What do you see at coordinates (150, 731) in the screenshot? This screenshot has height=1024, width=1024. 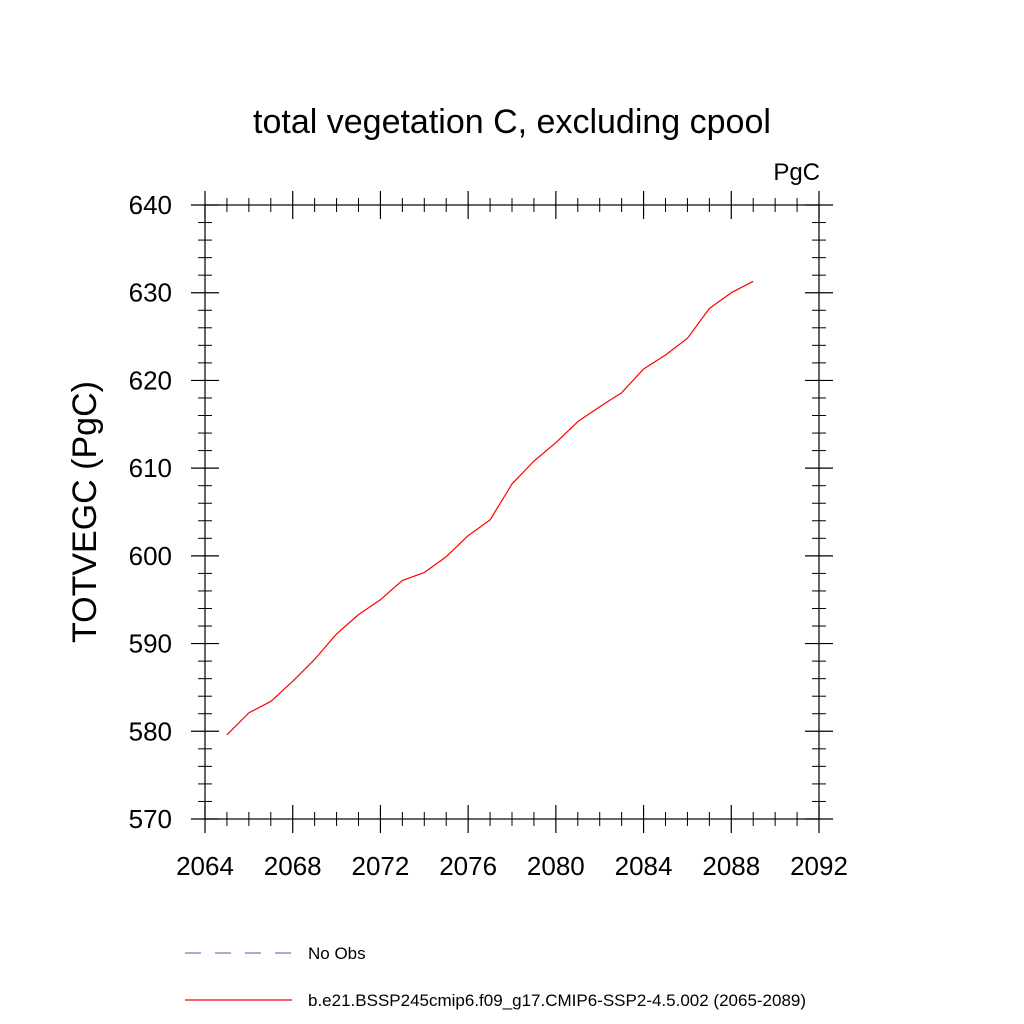 I see `y-tick-label: 580` at bounding box center [150, 731].